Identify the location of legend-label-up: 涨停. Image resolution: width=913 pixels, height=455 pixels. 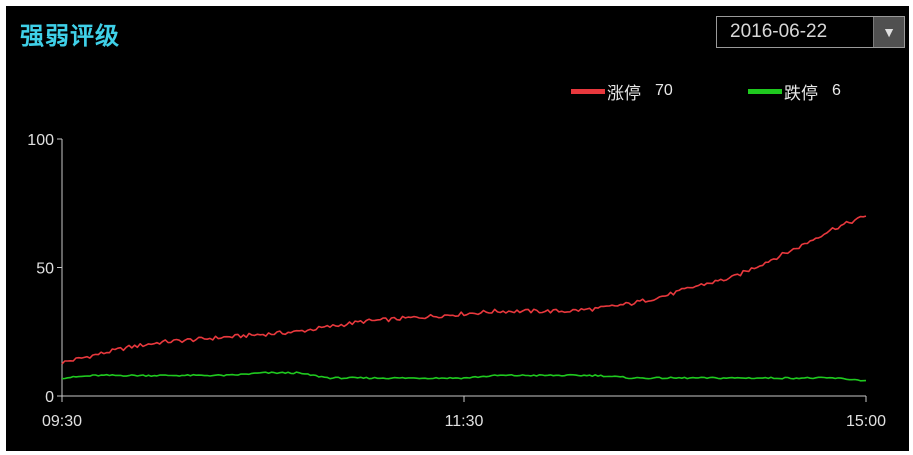
(624, 93).